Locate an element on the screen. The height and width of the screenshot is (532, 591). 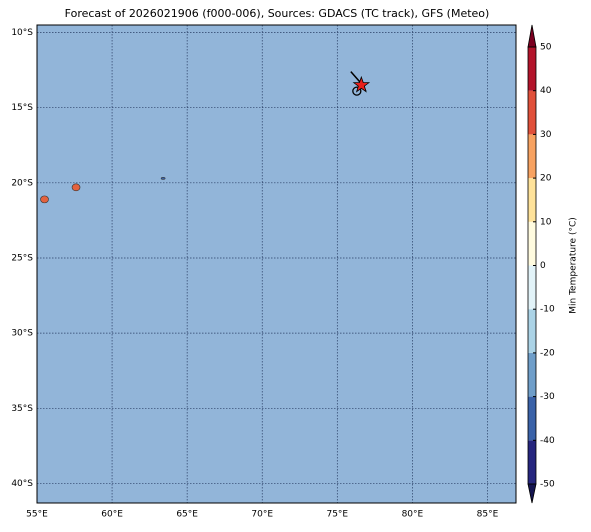
colorbar-tick-label: 40 is located at coordinates (546, 91).